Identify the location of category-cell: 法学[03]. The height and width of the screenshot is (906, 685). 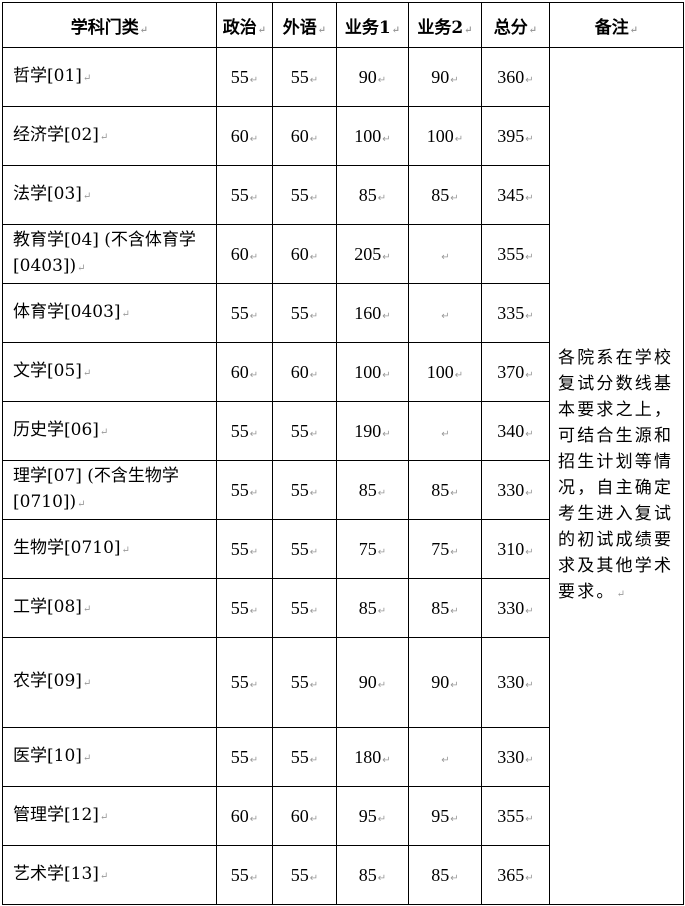
(109, 195).